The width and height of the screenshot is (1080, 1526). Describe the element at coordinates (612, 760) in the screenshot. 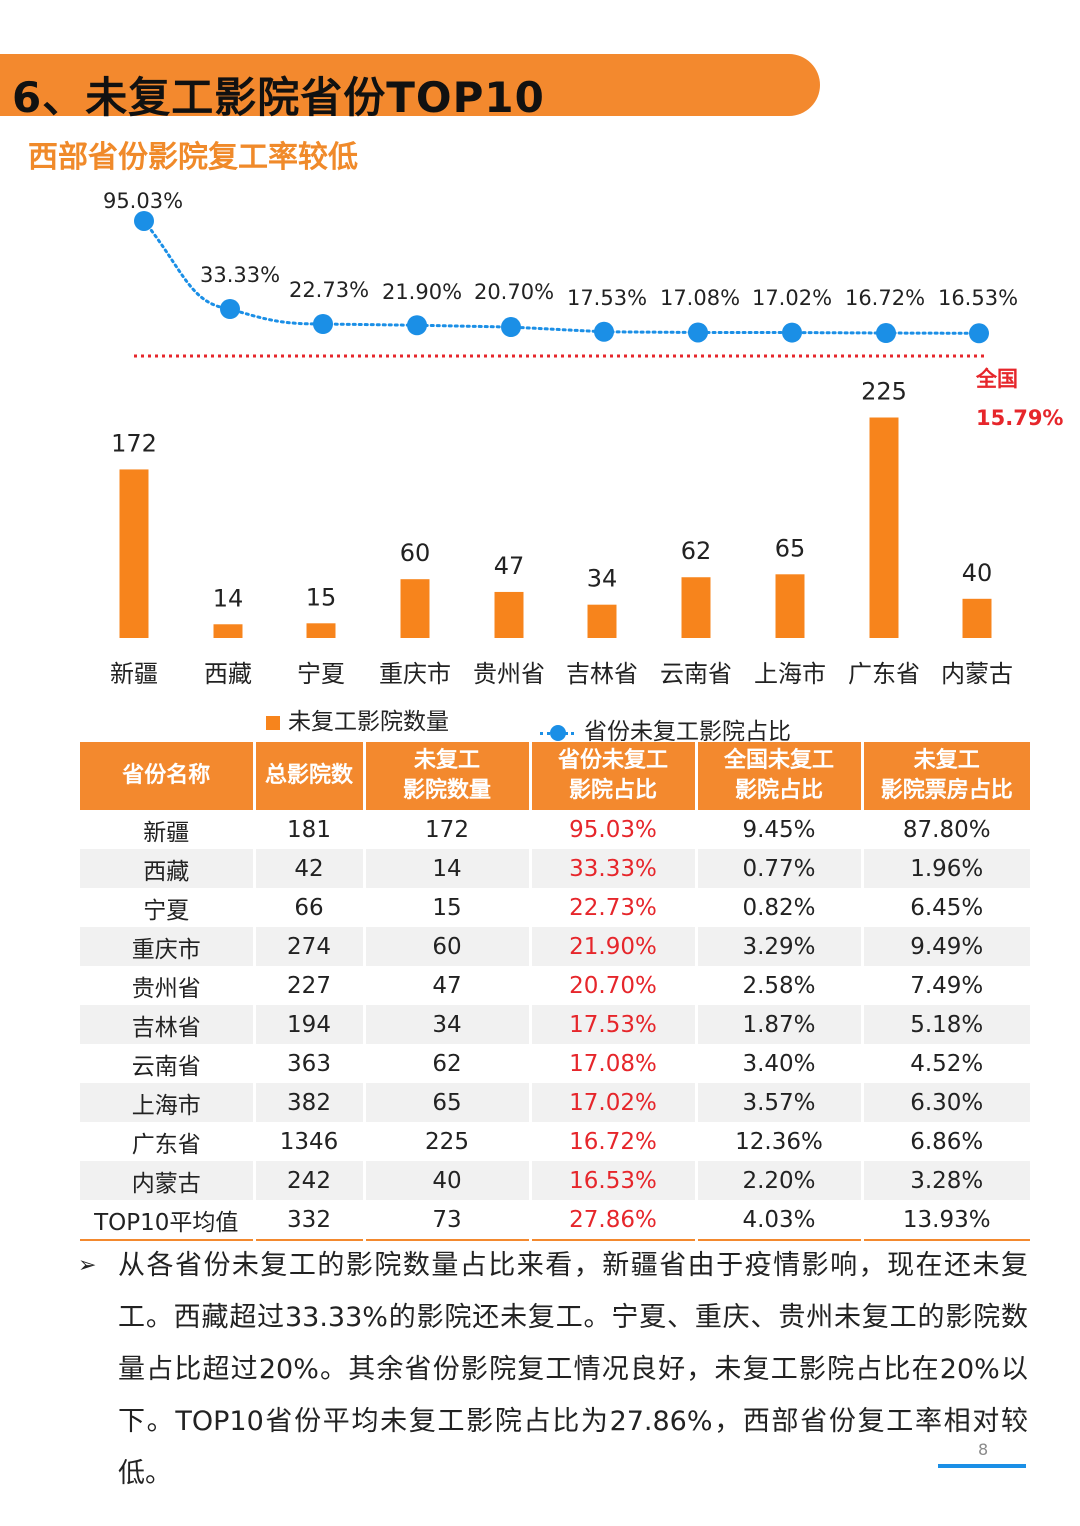

I see `table-header-text: 省份未复工` at that location.